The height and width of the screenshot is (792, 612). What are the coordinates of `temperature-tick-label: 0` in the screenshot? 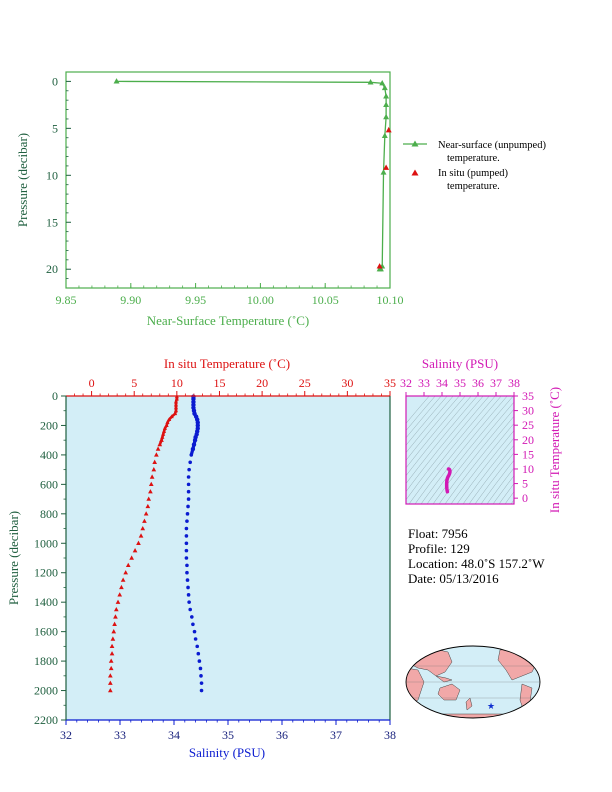 It's located at (92, 383).